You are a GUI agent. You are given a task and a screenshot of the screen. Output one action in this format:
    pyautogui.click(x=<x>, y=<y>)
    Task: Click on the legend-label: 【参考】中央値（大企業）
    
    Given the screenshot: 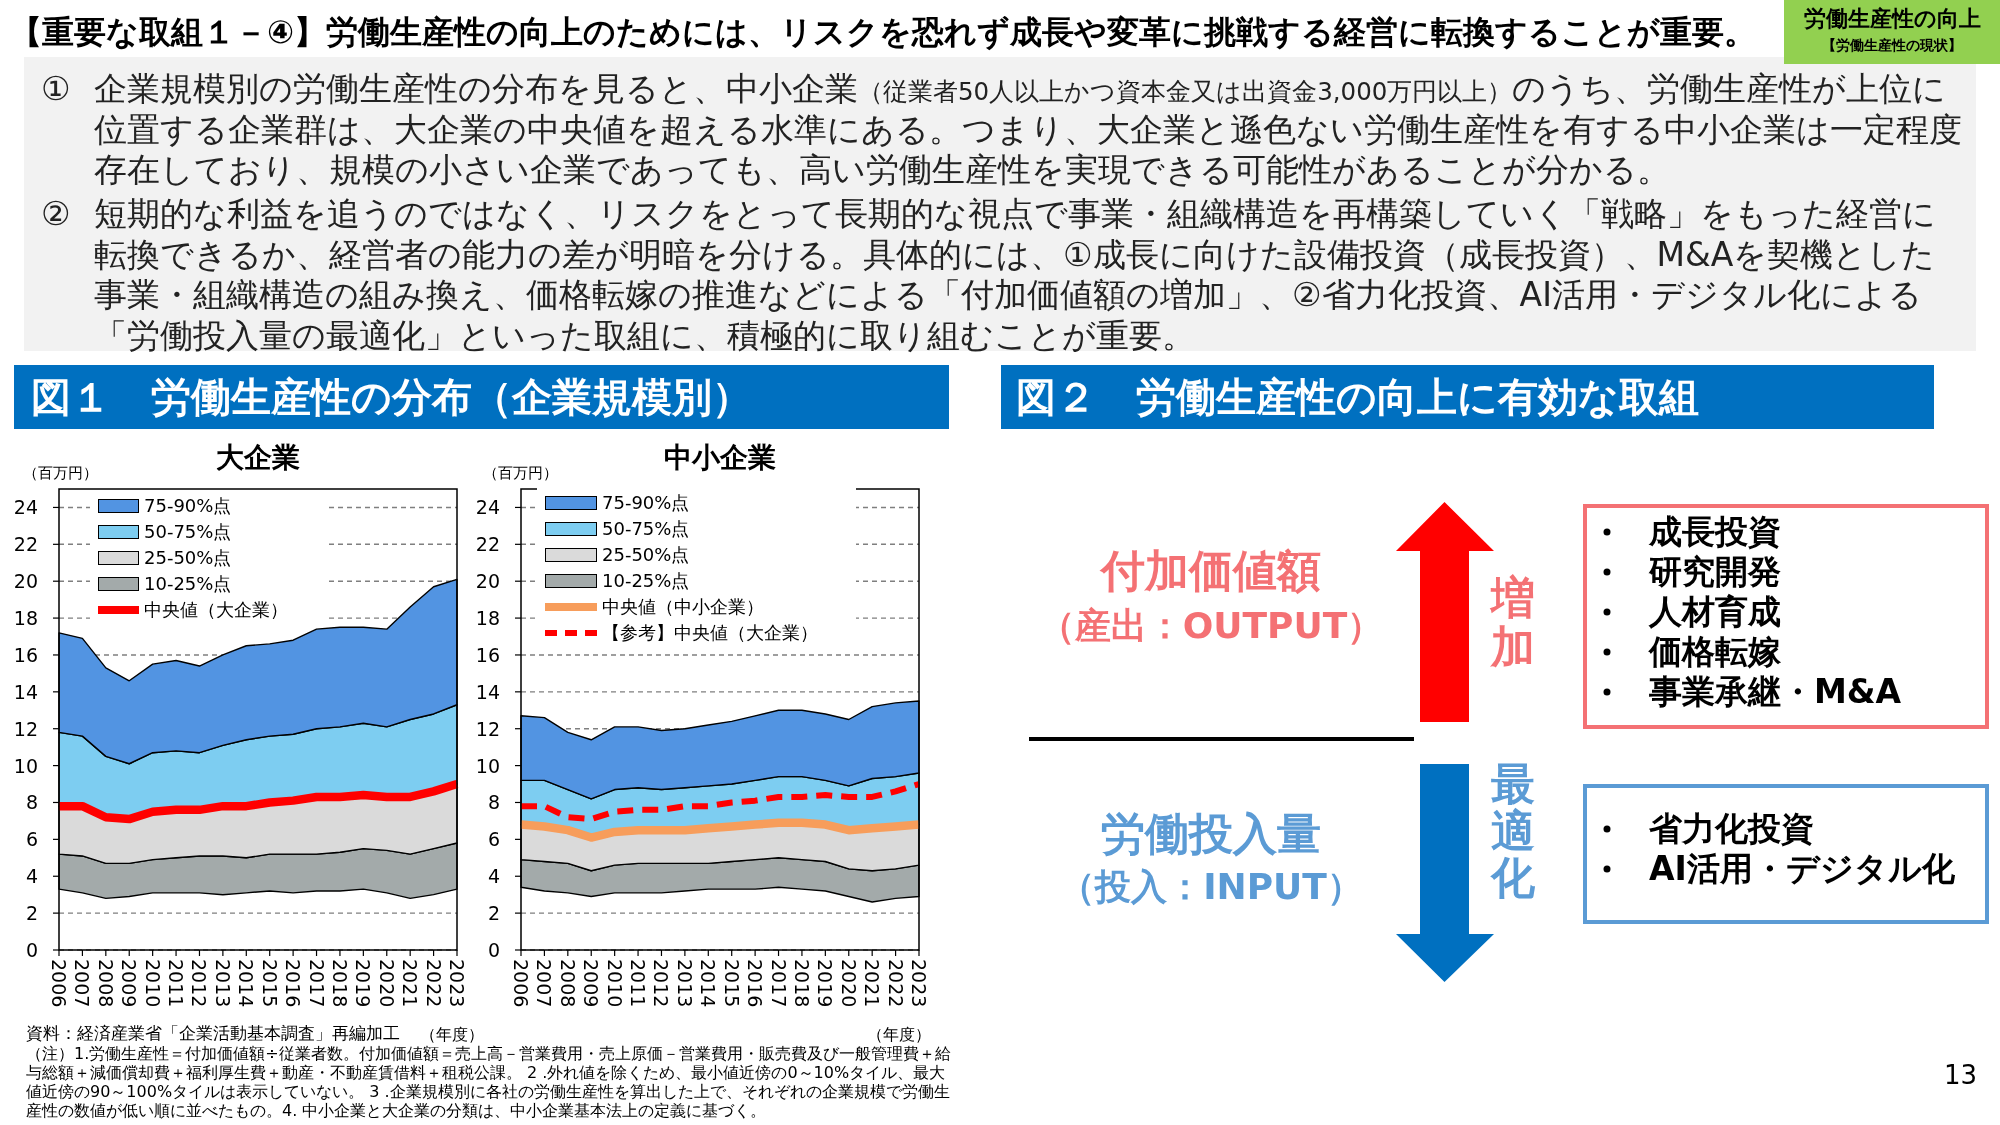 What is the action you would take?
    pyautogui.click(x=710, y=633)
    